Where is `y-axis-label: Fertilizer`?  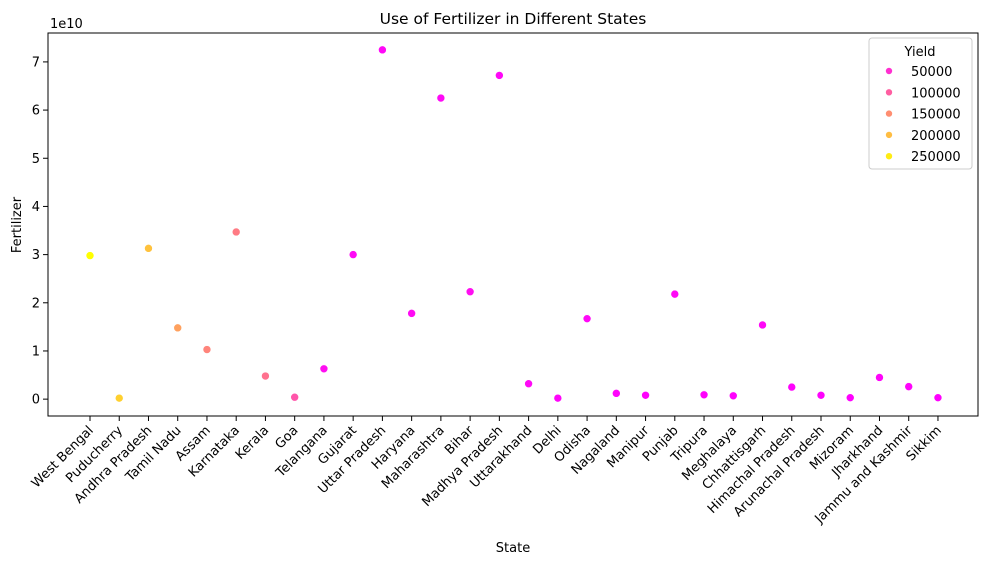 y-axis-label: Fertilizer is located at coordinates (17, 224).